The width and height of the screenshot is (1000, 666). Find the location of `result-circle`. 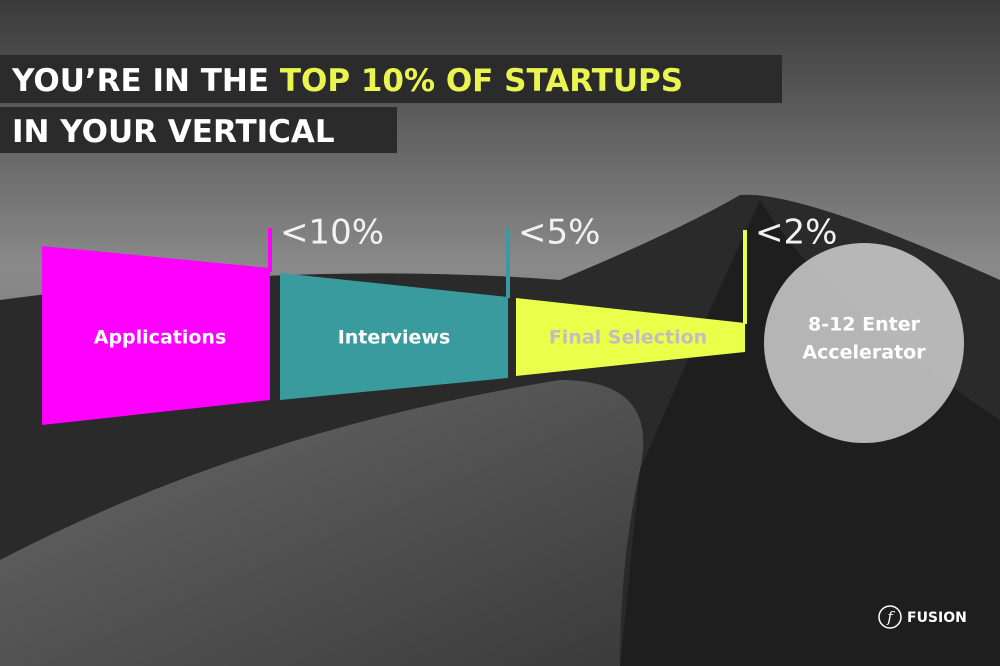

result-circle is located at coordinates (864, 343).